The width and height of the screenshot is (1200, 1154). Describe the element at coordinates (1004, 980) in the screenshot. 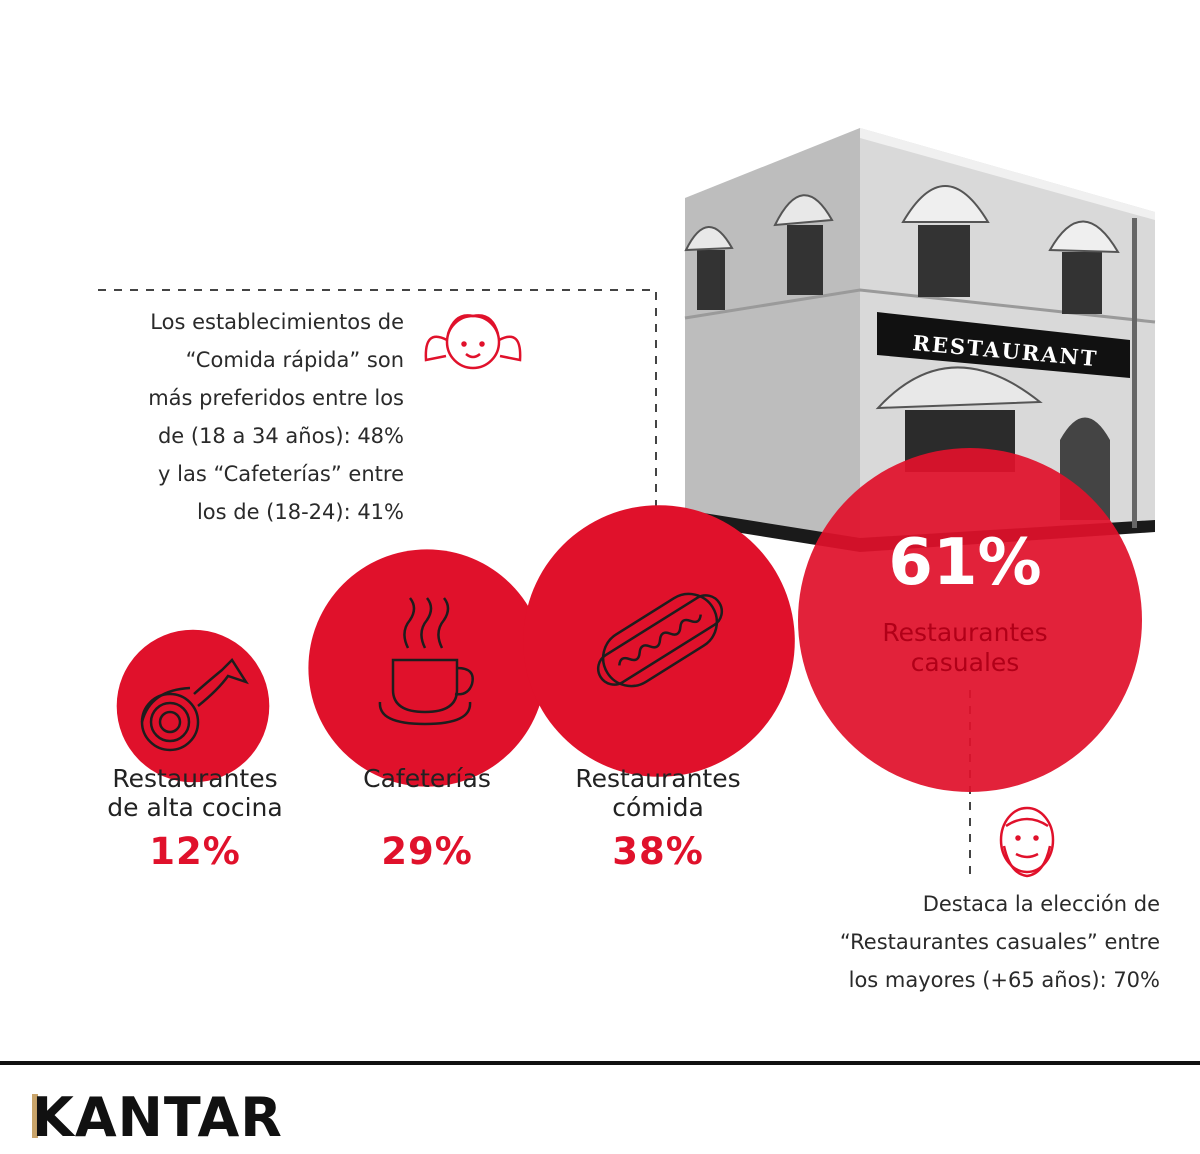

I see `annotation-line: los mayores (+65 años): 70%` at that location.